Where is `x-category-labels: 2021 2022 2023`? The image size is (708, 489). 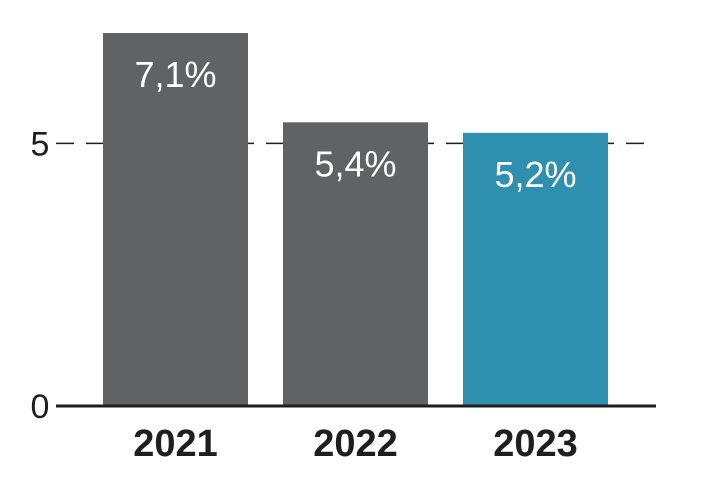 x-category-labels: 2021 2022 2023 is located at coordinates (355, 444).